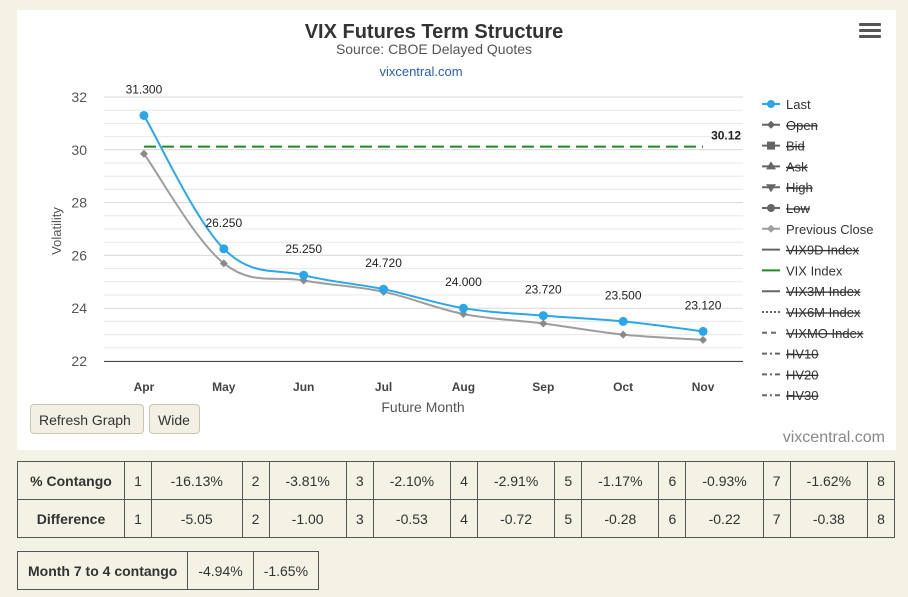  What do you see at coordinates (197, 480) in the screenshot?
I see `table-cell: -16.13%` at bounding box center [197, 480].